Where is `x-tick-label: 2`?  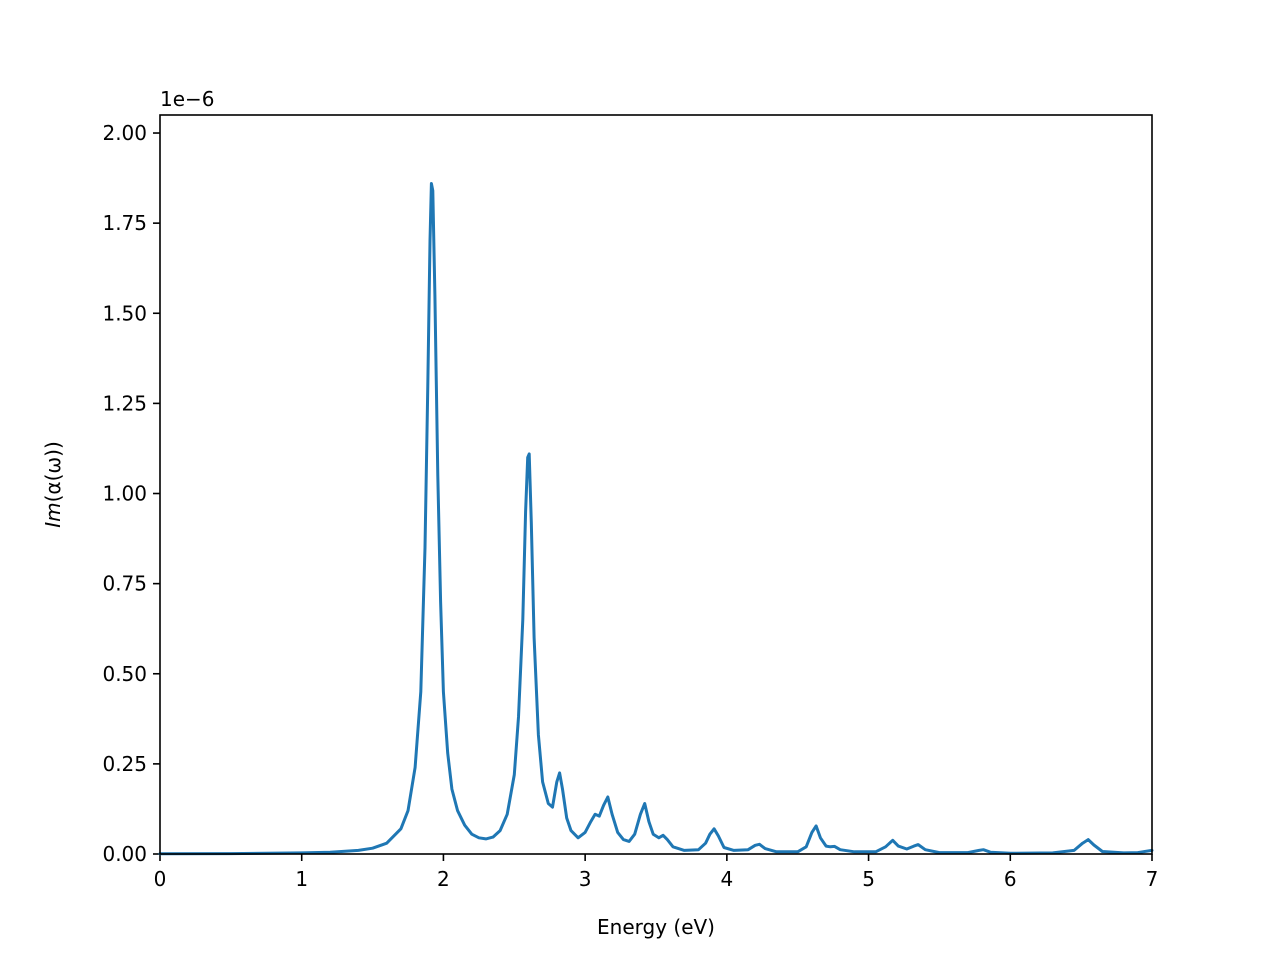
x-tick-label: 2 is located at coordinates (443, 879).